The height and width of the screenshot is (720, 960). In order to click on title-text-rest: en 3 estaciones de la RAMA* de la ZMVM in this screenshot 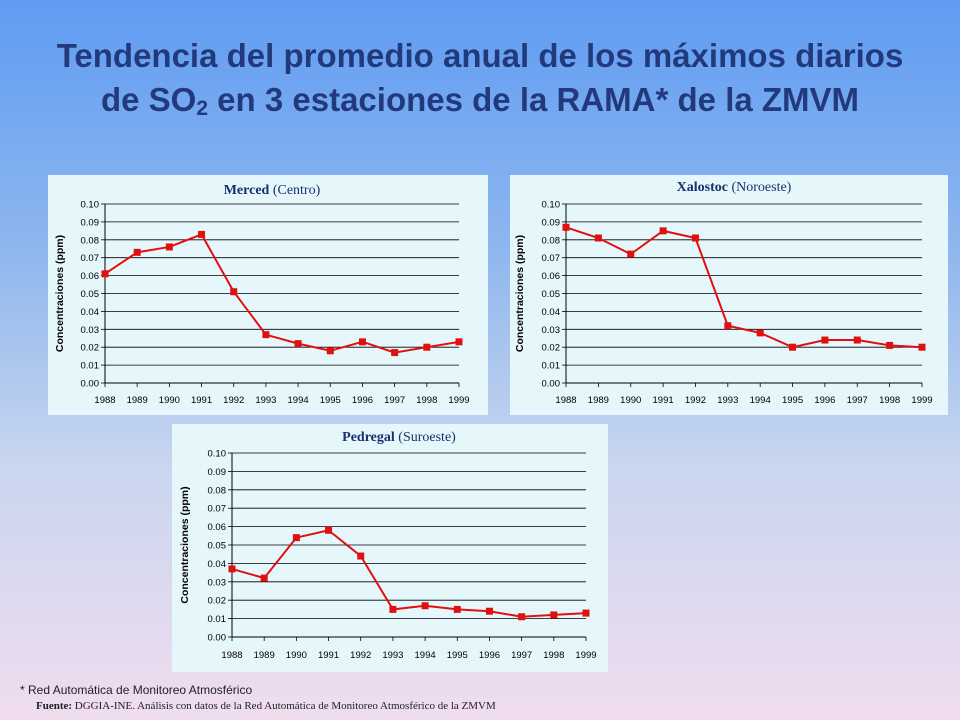, I will do `click(534, 99)`.